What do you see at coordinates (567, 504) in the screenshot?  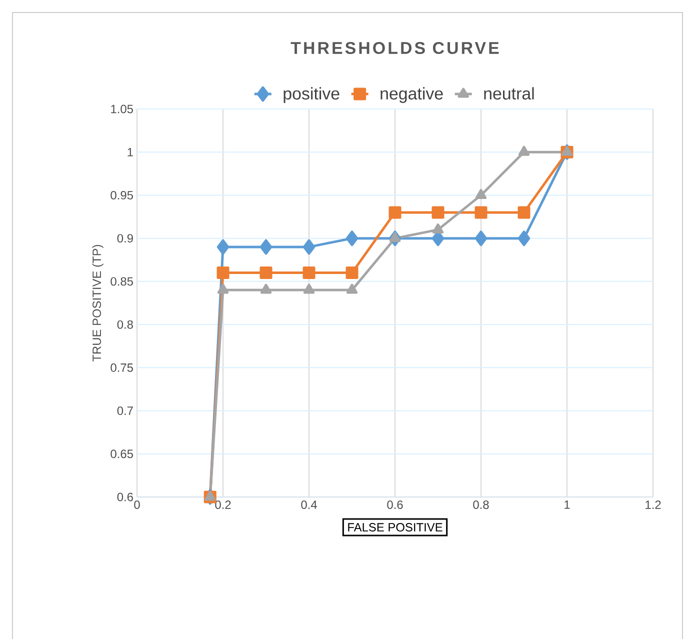 I see `x-tick-label: 1` at bounding box center [567, 504].